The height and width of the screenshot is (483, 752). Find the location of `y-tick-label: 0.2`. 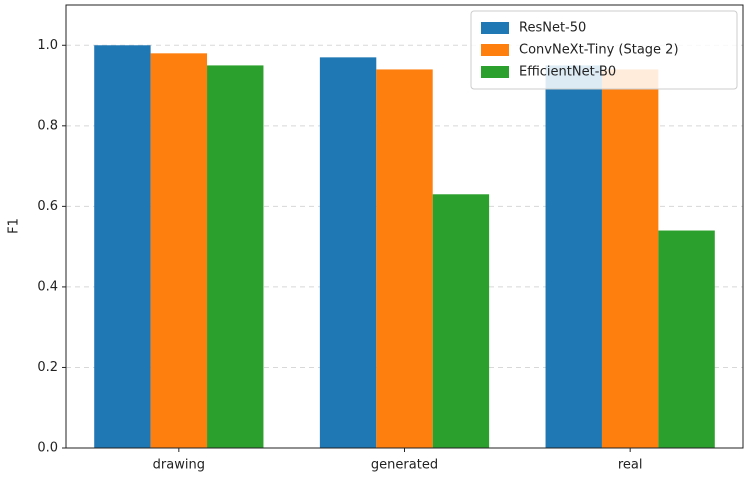

y-tick-label: 0.2 is located at coordinates (47, 367).